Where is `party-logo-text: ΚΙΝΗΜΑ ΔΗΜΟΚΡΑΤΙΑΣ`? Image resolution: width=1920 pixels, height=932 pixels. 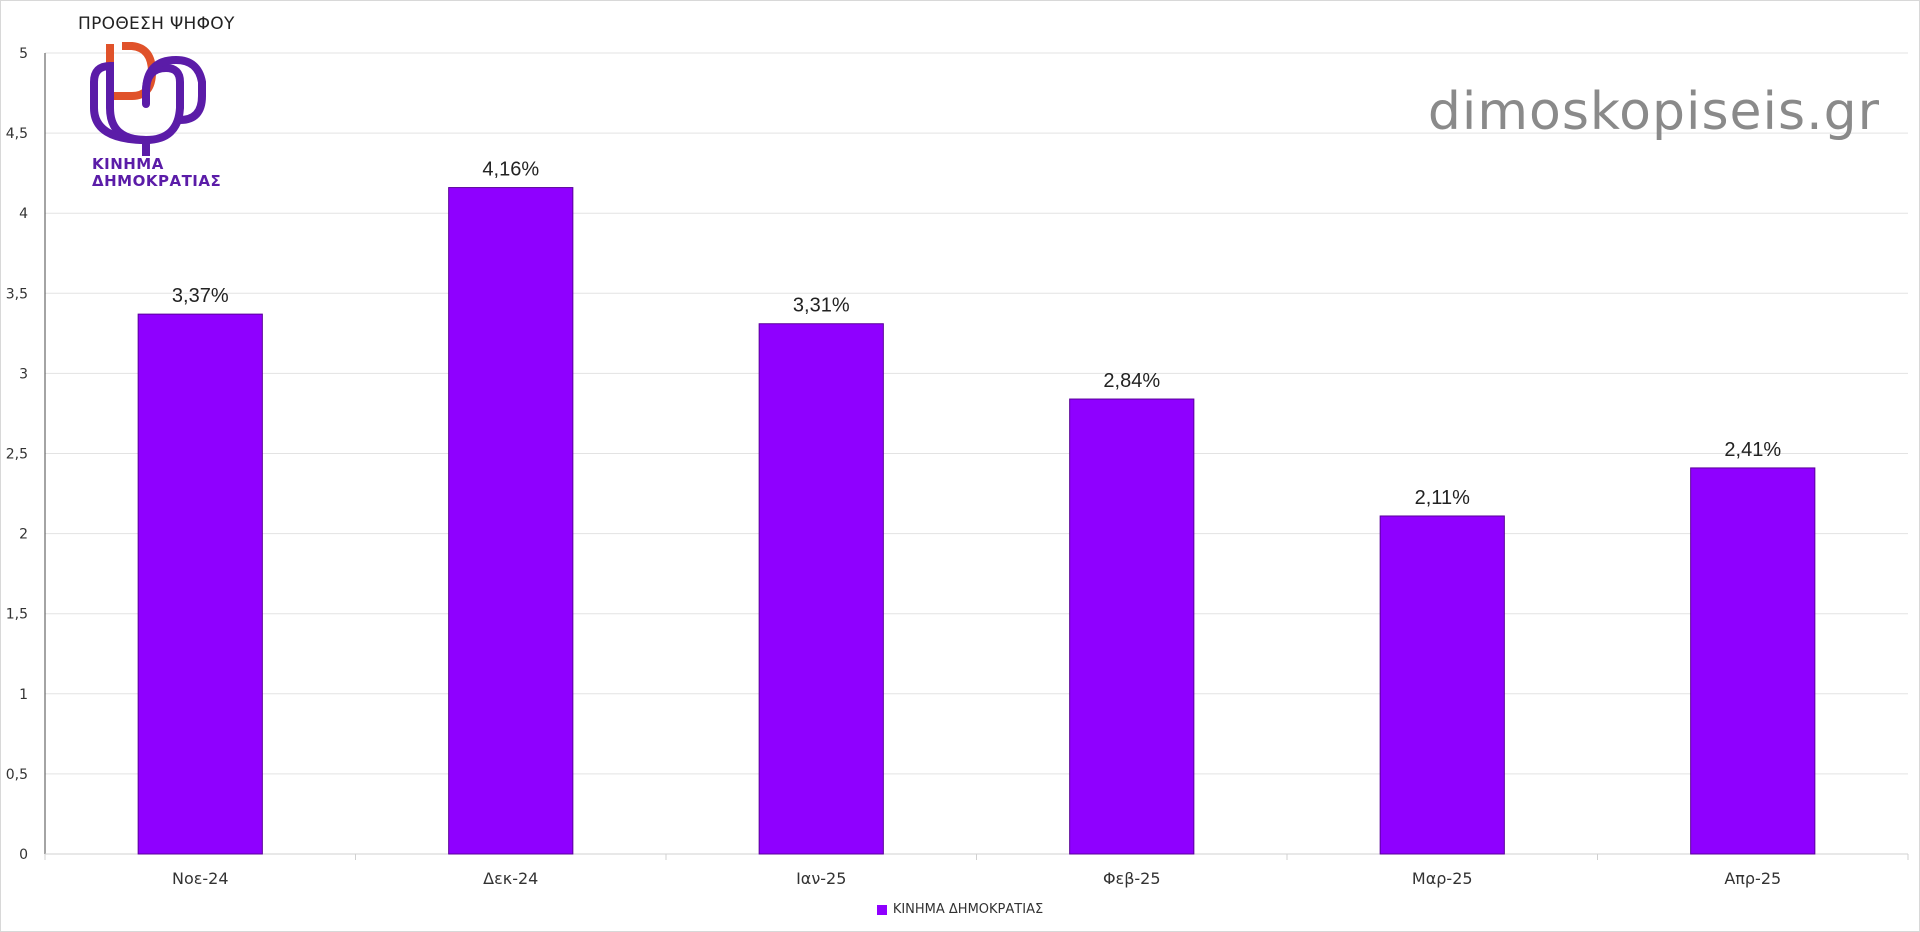 party-logo-text: ΚΙΝΗΜΑ ΔΗΜΟΚΡΑΤΙΑΣ is located at coordinates (156, 173).